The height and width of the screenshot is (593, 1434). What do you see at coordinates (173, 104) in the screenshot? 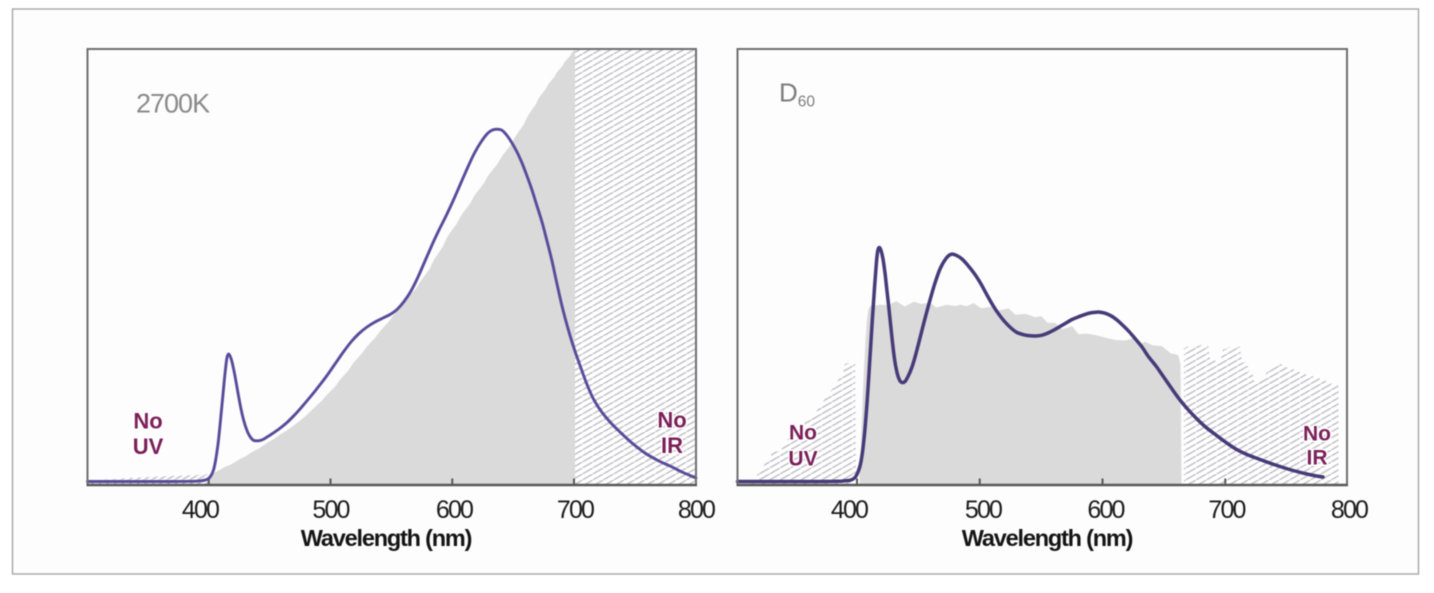
I see `svg-text: 2700K` at bounding box center [173, 104].